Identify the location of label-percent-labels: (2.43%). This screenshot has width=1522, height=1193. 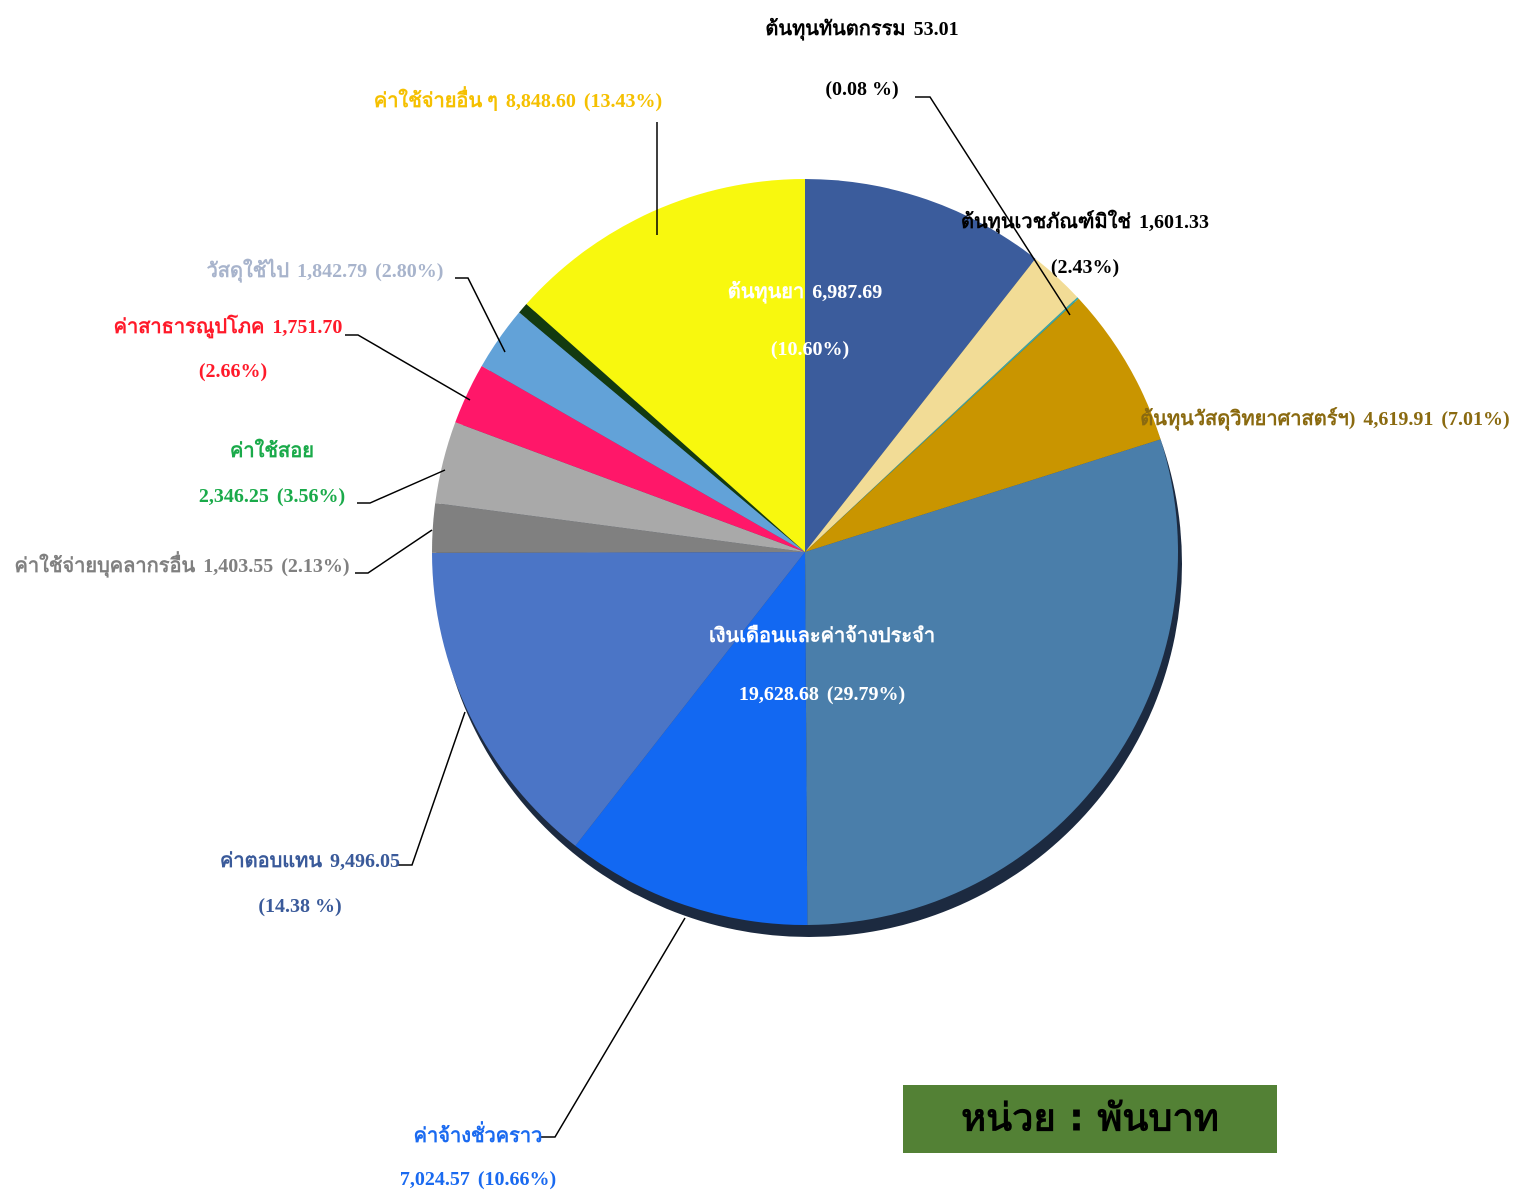
(1085, 267).